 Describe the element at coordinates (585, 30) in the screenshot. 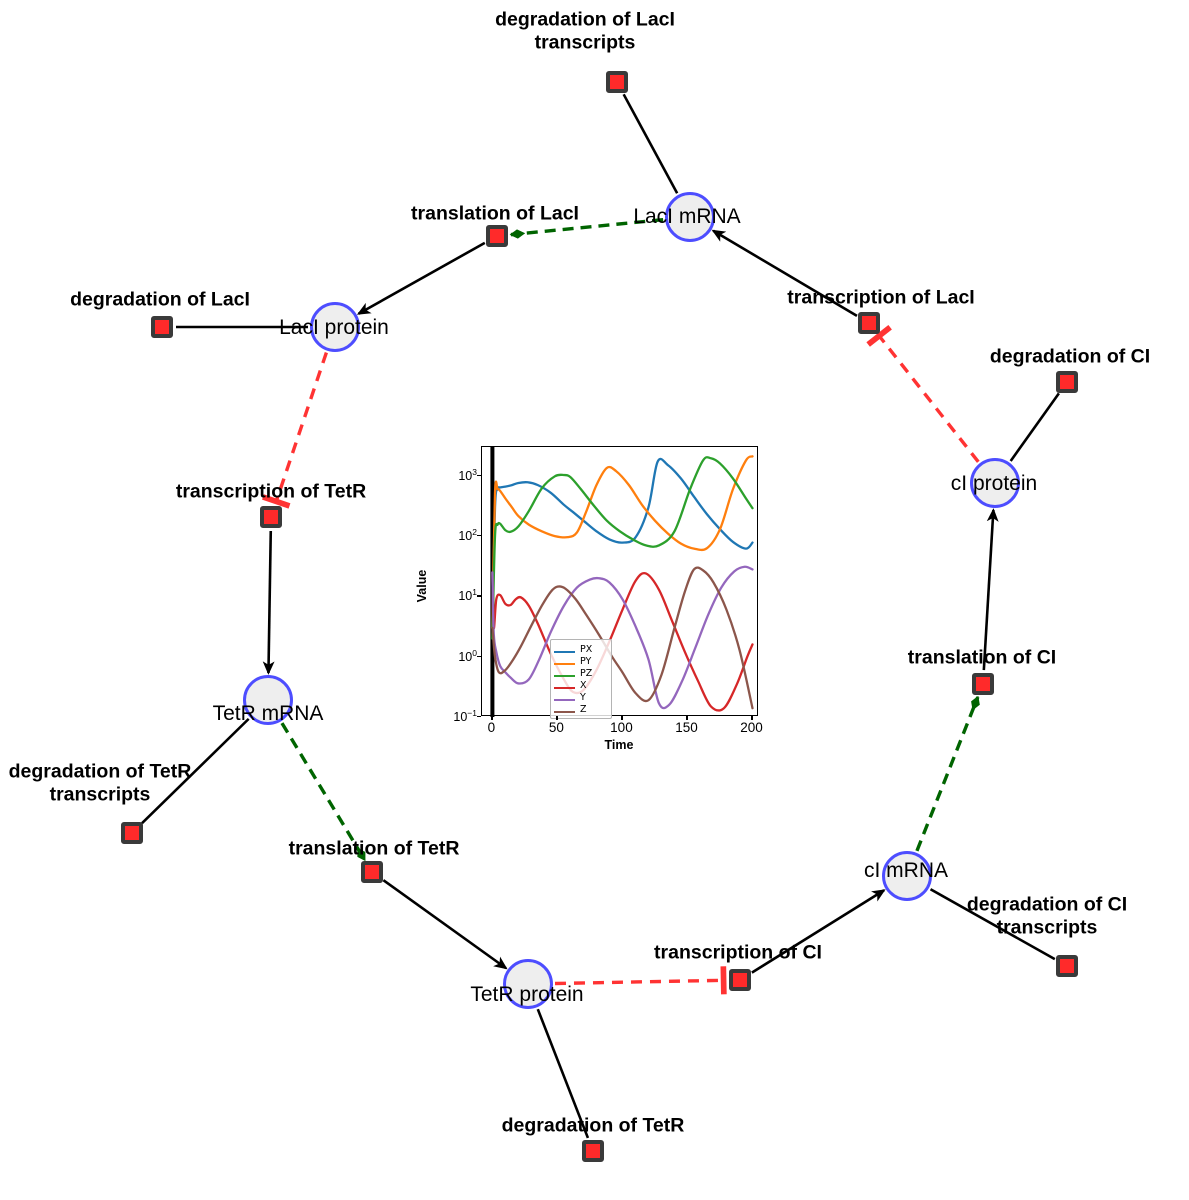

I see `reaction-label-deg_laci_transcripts: degradation of LacI transcripts` at that location.